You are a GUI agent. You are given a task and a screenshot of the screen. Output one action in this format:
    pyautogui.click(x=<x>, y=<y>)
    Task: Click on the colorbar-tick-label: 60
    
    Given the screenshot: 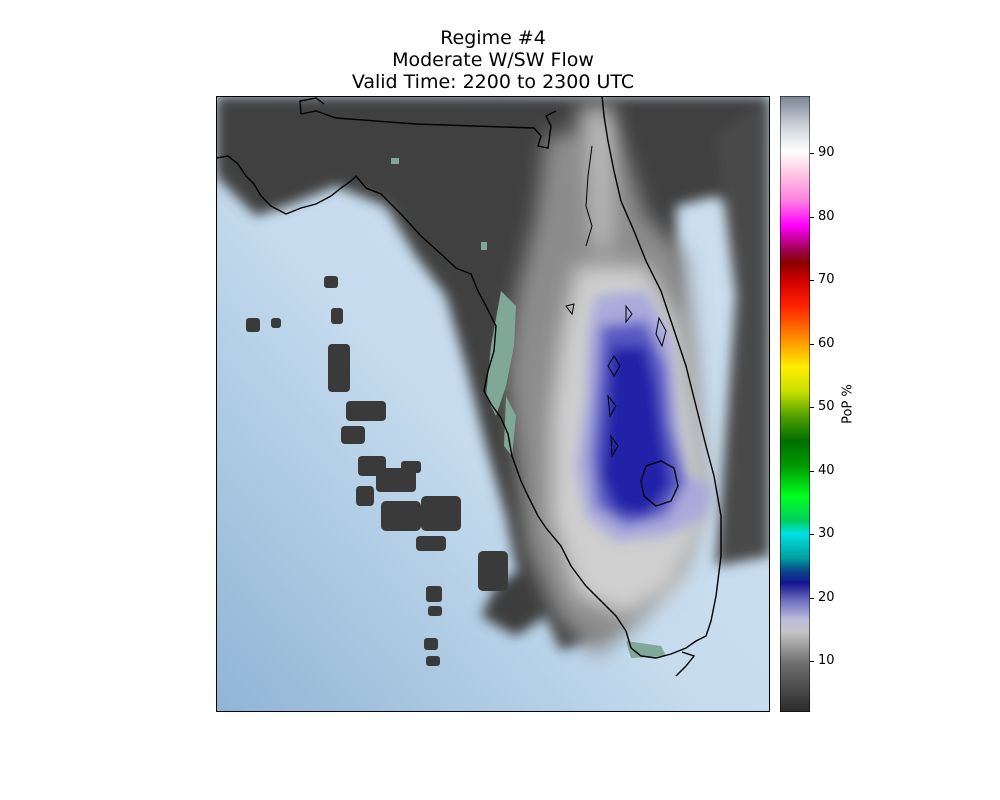 What is the action you would take?
    pyautogui.click(x=826, y=343)
    